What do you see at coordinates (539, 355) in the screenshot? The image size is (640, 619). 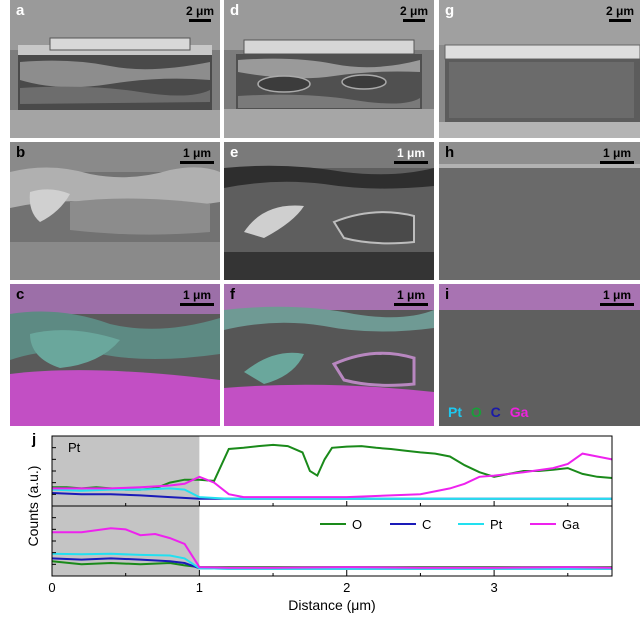 I see `eds-panel-i: i 1 μm` at bounding box center [539, 355].